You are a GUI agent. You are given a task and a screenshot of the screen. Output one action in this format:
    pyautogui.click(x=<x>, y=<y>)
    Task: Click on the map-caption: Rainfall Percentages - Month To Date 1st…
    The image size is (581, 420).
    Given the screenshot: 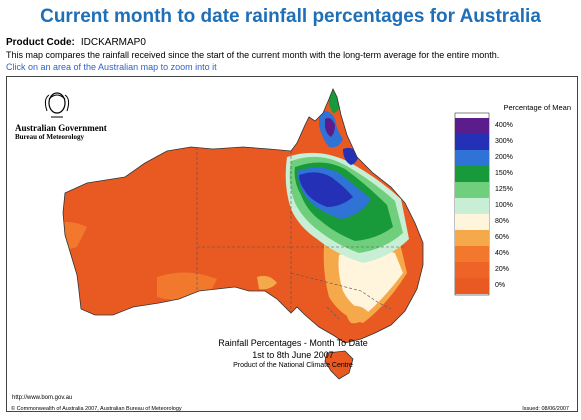 What is the action you would take?
    pyautogui.click(x=292, y=354)
    